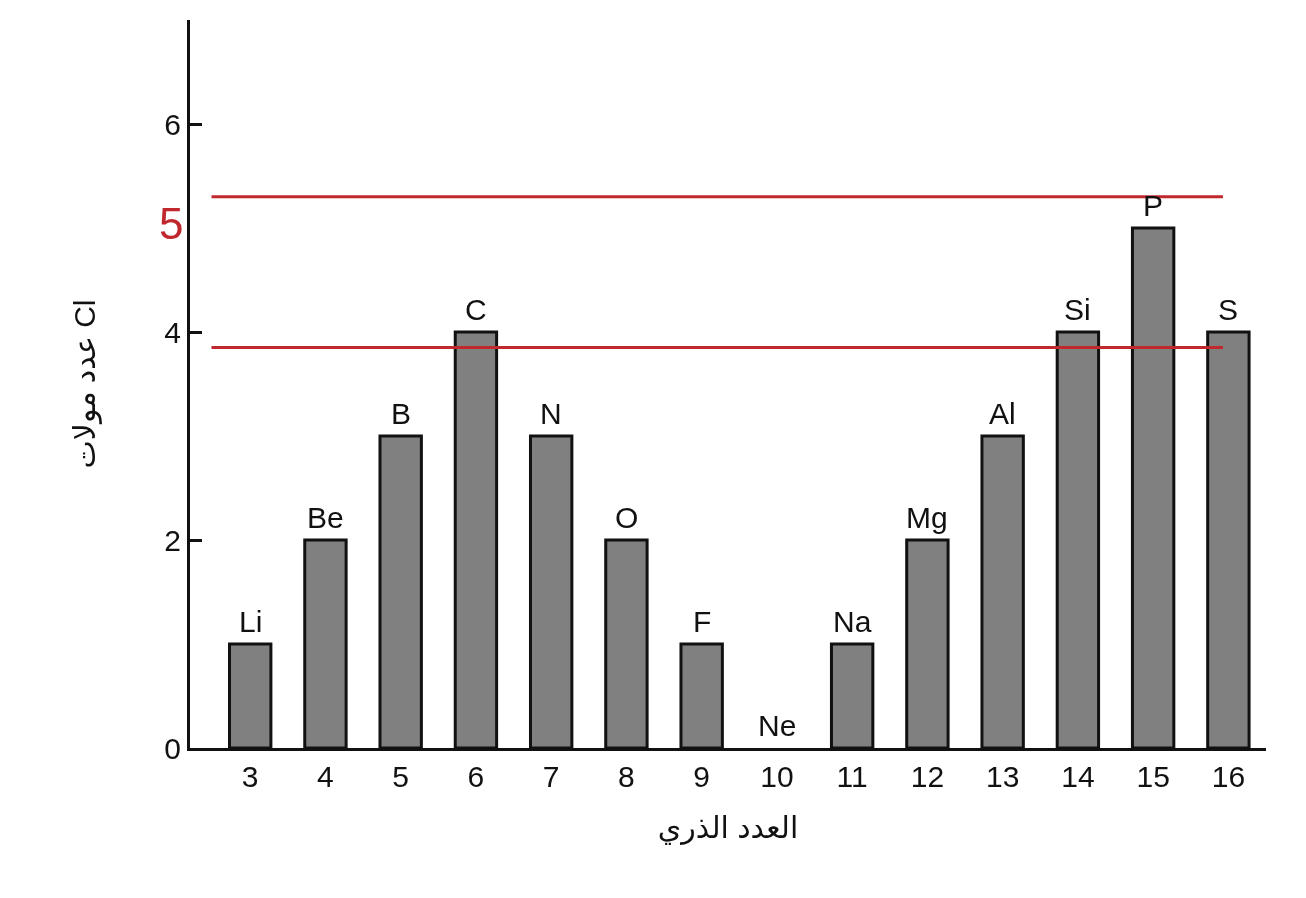  Describe the element at coordinates (1002, 776) in the screenshot. I see `x-tick-label: 13` at that location.